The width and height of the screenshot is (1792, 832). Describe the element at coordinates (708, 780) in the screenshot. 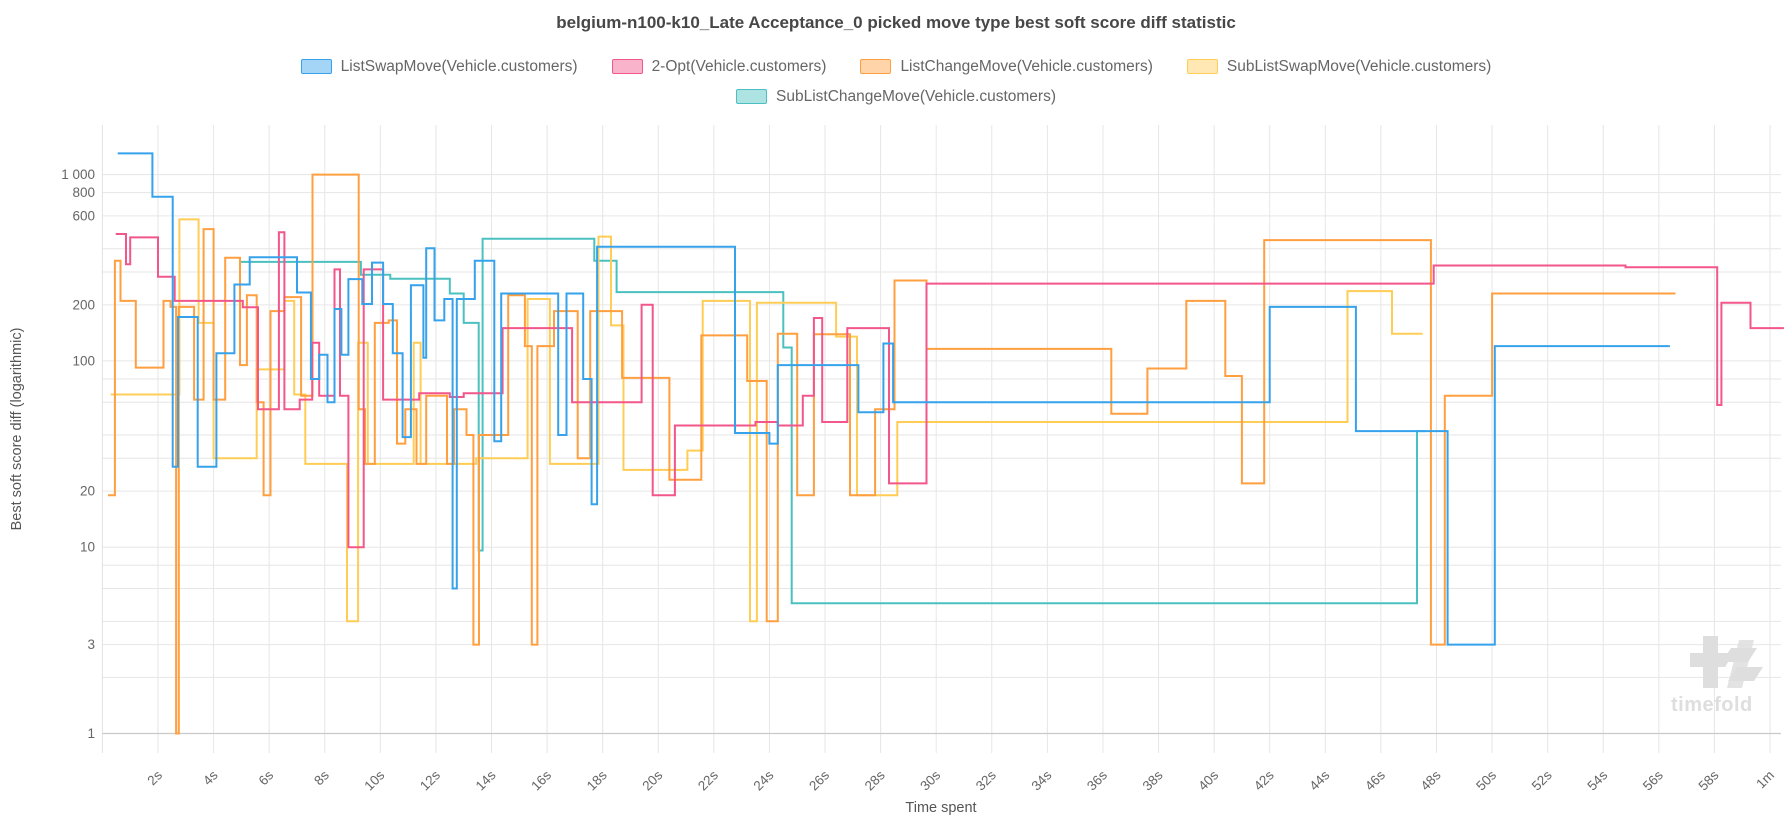

I see `svg-text: 22s` at that location.